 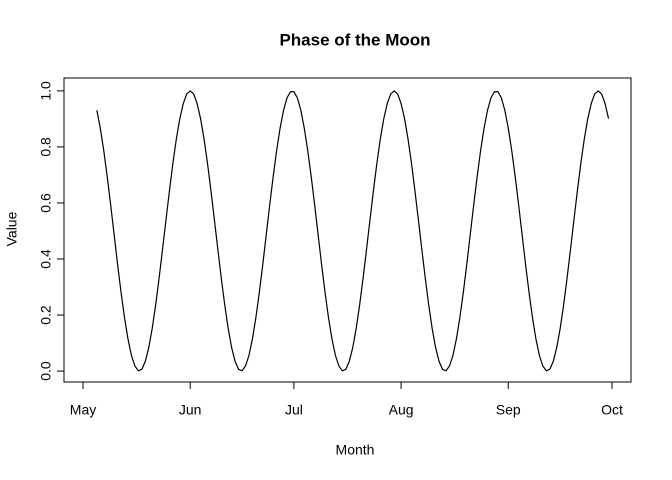 I want to click on x-tick-label: Aug, so click(x=401, y=410).